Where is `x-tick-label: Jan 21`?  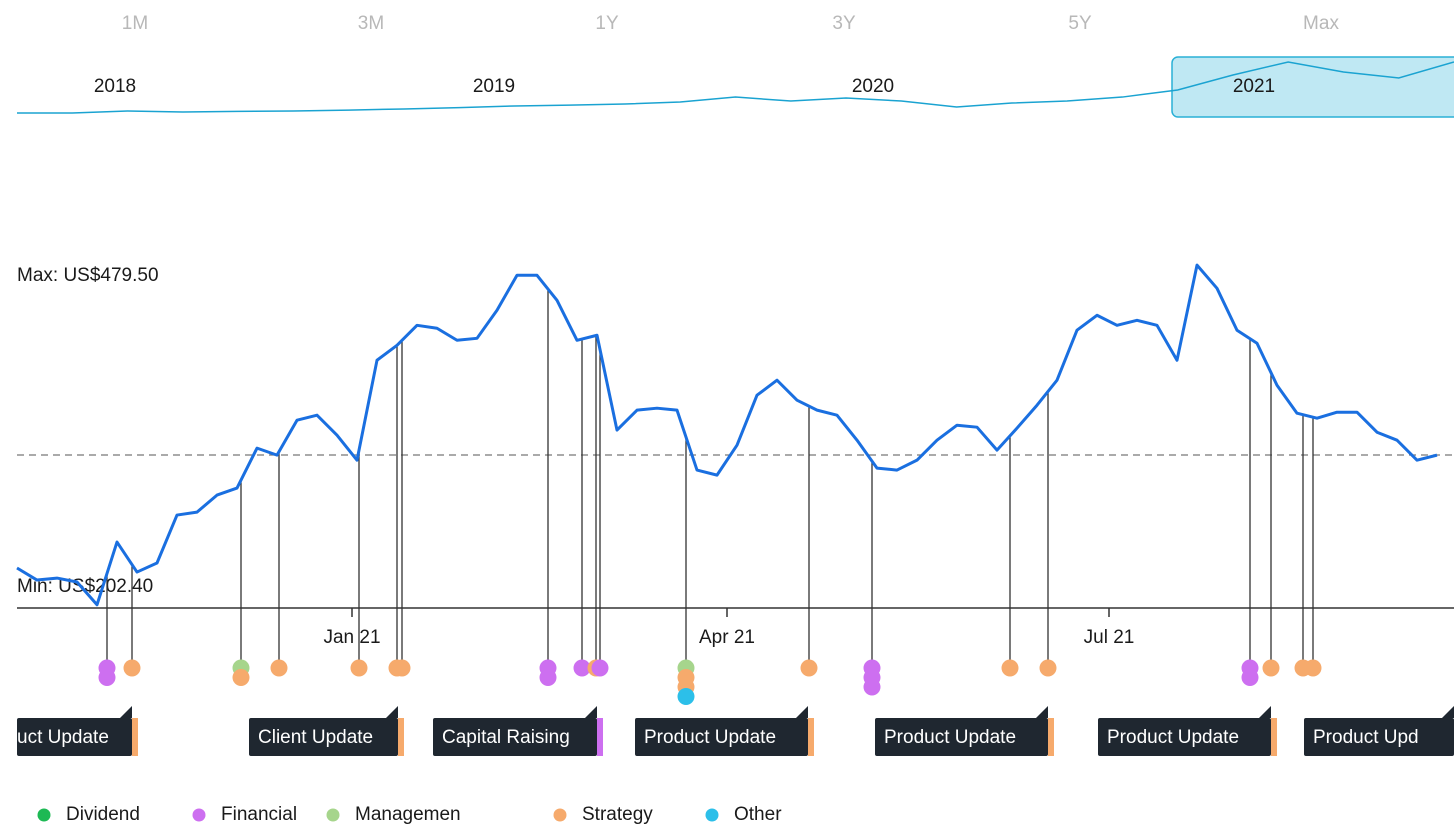
x-tick-label: Jan 21 is located at coordinates (351, 637).